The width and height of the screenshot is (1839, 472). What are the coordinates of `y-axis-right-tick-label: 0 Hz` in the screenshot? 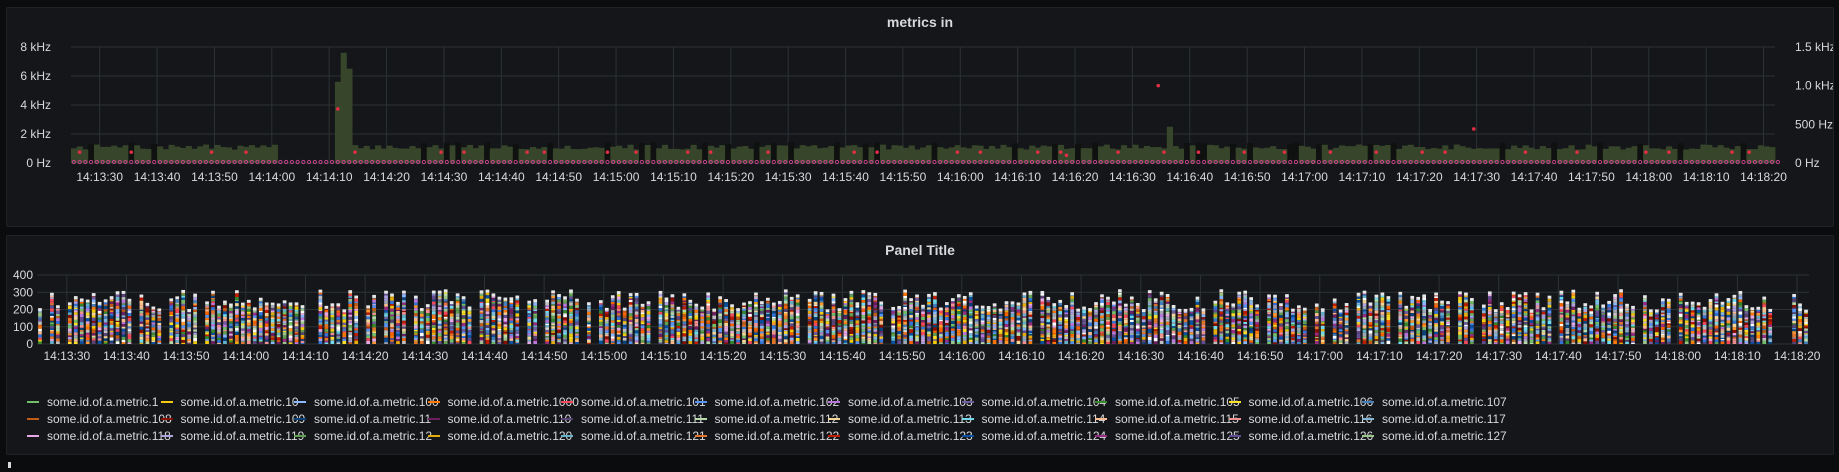 It's located at (1807, 163).